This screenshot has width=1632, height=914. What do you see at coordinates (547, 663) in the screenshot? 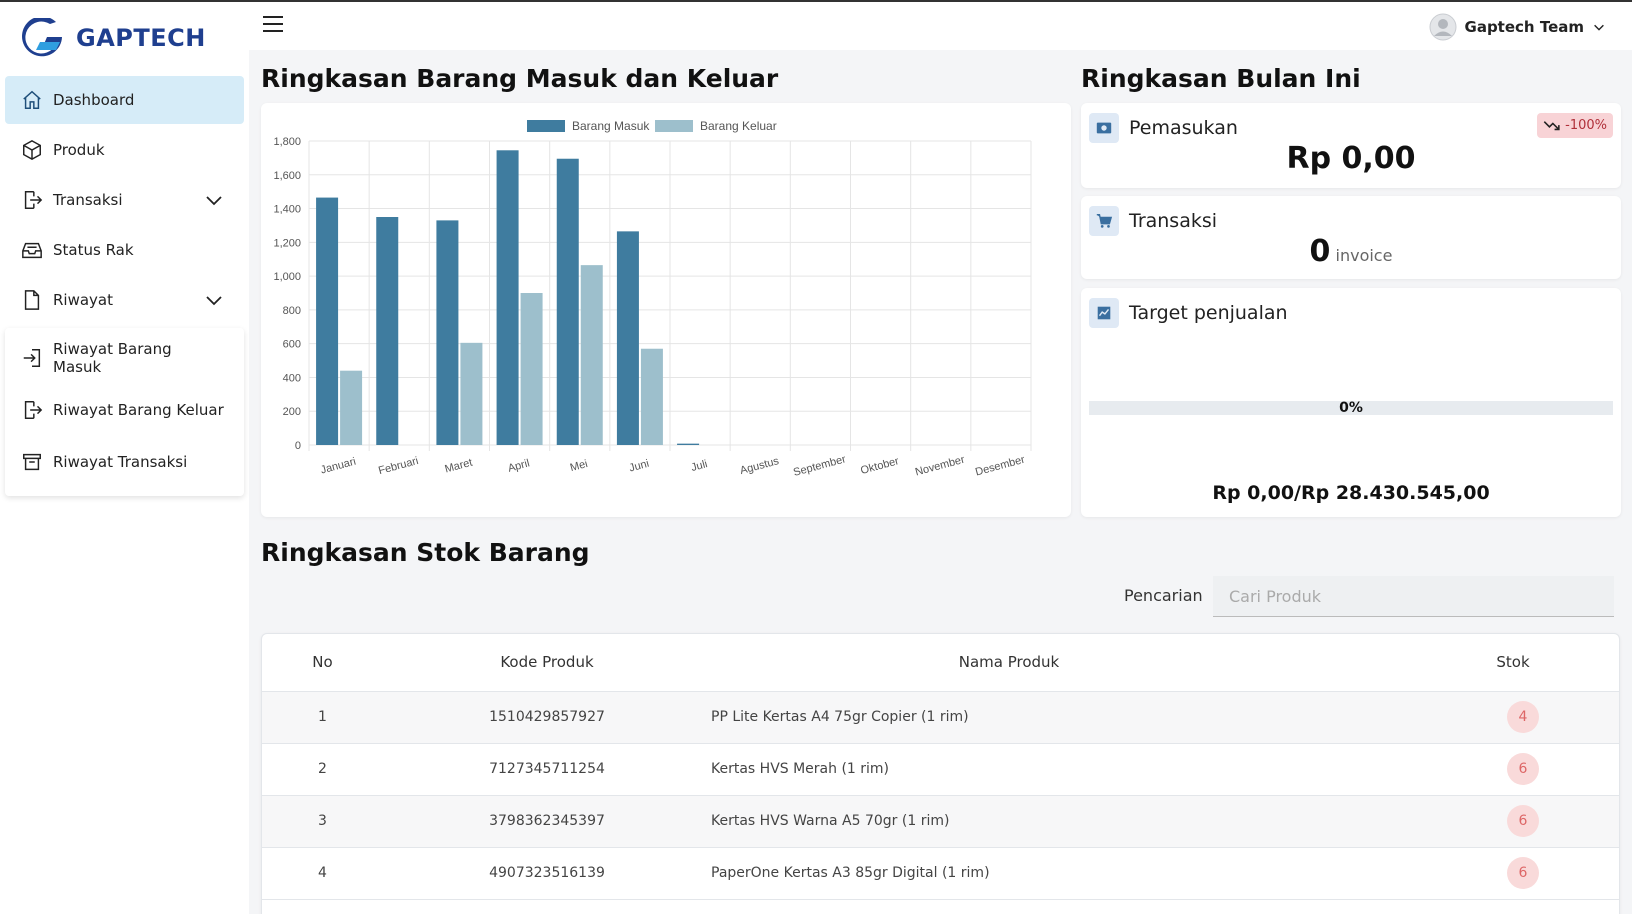
I see `column-header-kode-produk: Kode Produk` at bounding box center [547, 663].